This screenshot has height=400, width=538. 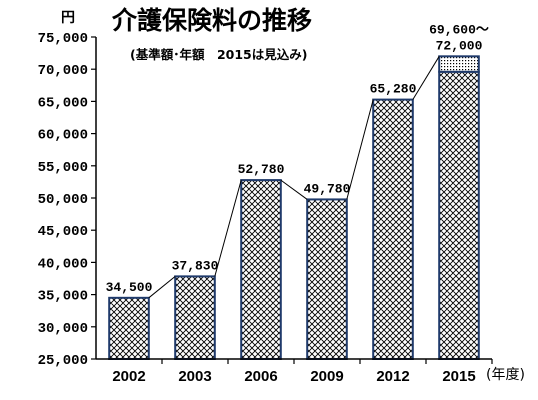 What do you see at coordinates (63, 71) in the screenshot?
I see `y-tick-label: 70,000` at bounding box center [63, 71].